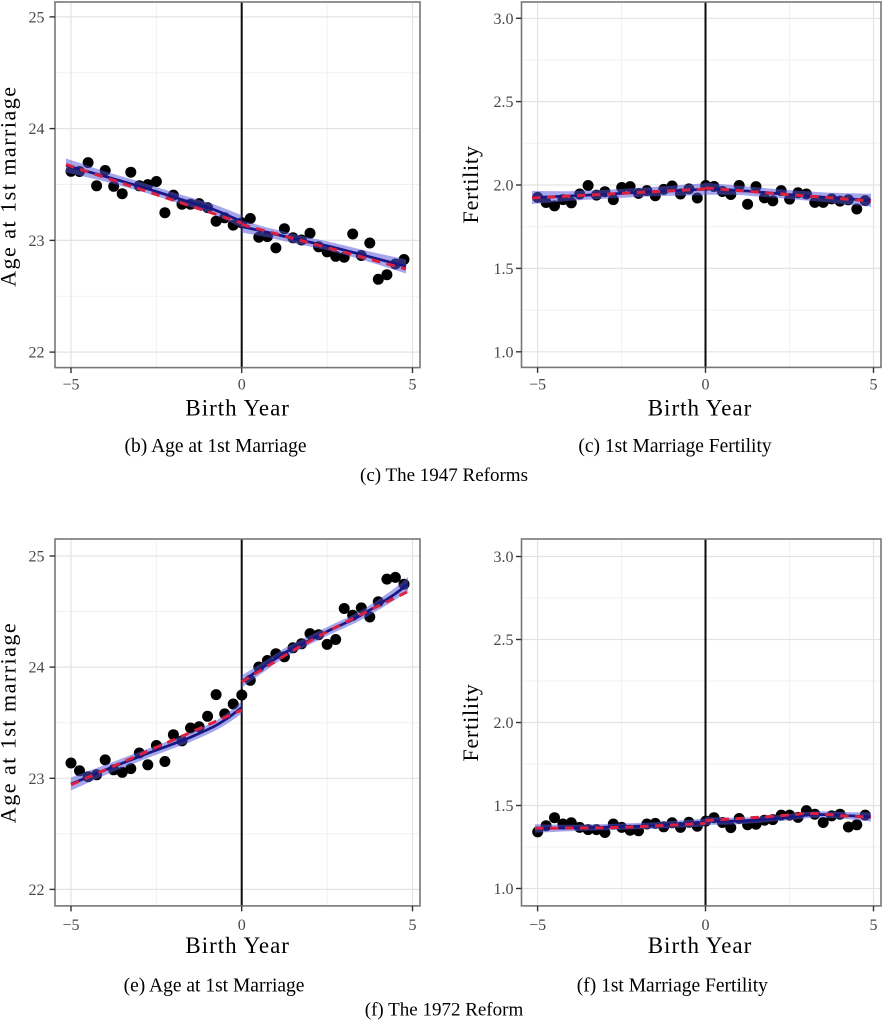 The width and height of the screenshot is (883, 1029). What do you see at coordinates (444, 475) in the screenshot?
I see `svg-text: (c) The 1947 Reforms` at bounding box center [444, 475].